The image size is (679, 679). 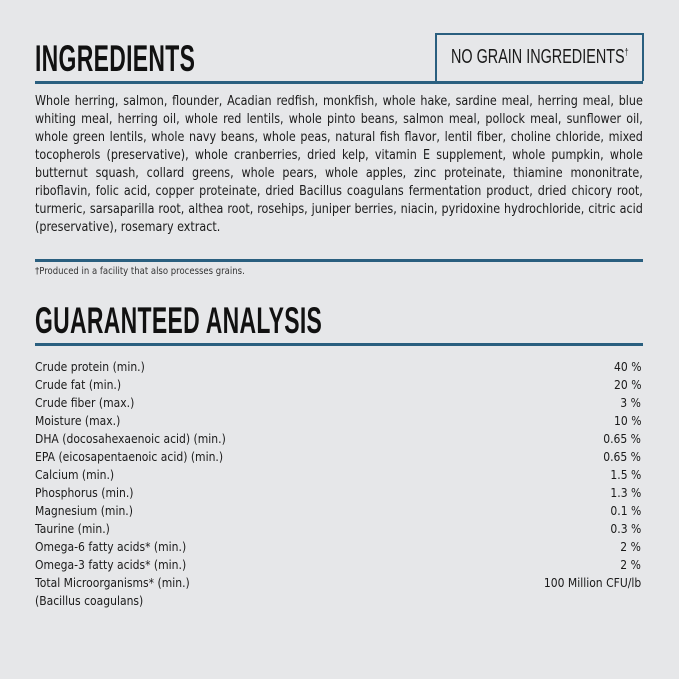 I want to click on analysis-title: GUARANTEED ANALYSIS, so click(x=179, y=320).